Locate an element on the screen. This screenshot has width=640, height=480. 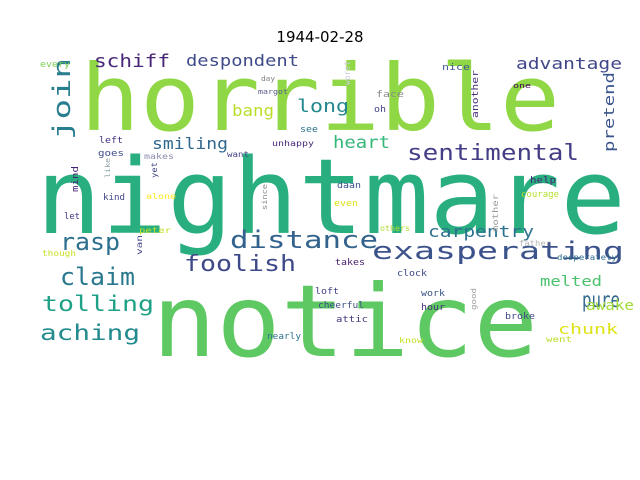
cloud-word-mother: mother is located at coordinates (495, 213).